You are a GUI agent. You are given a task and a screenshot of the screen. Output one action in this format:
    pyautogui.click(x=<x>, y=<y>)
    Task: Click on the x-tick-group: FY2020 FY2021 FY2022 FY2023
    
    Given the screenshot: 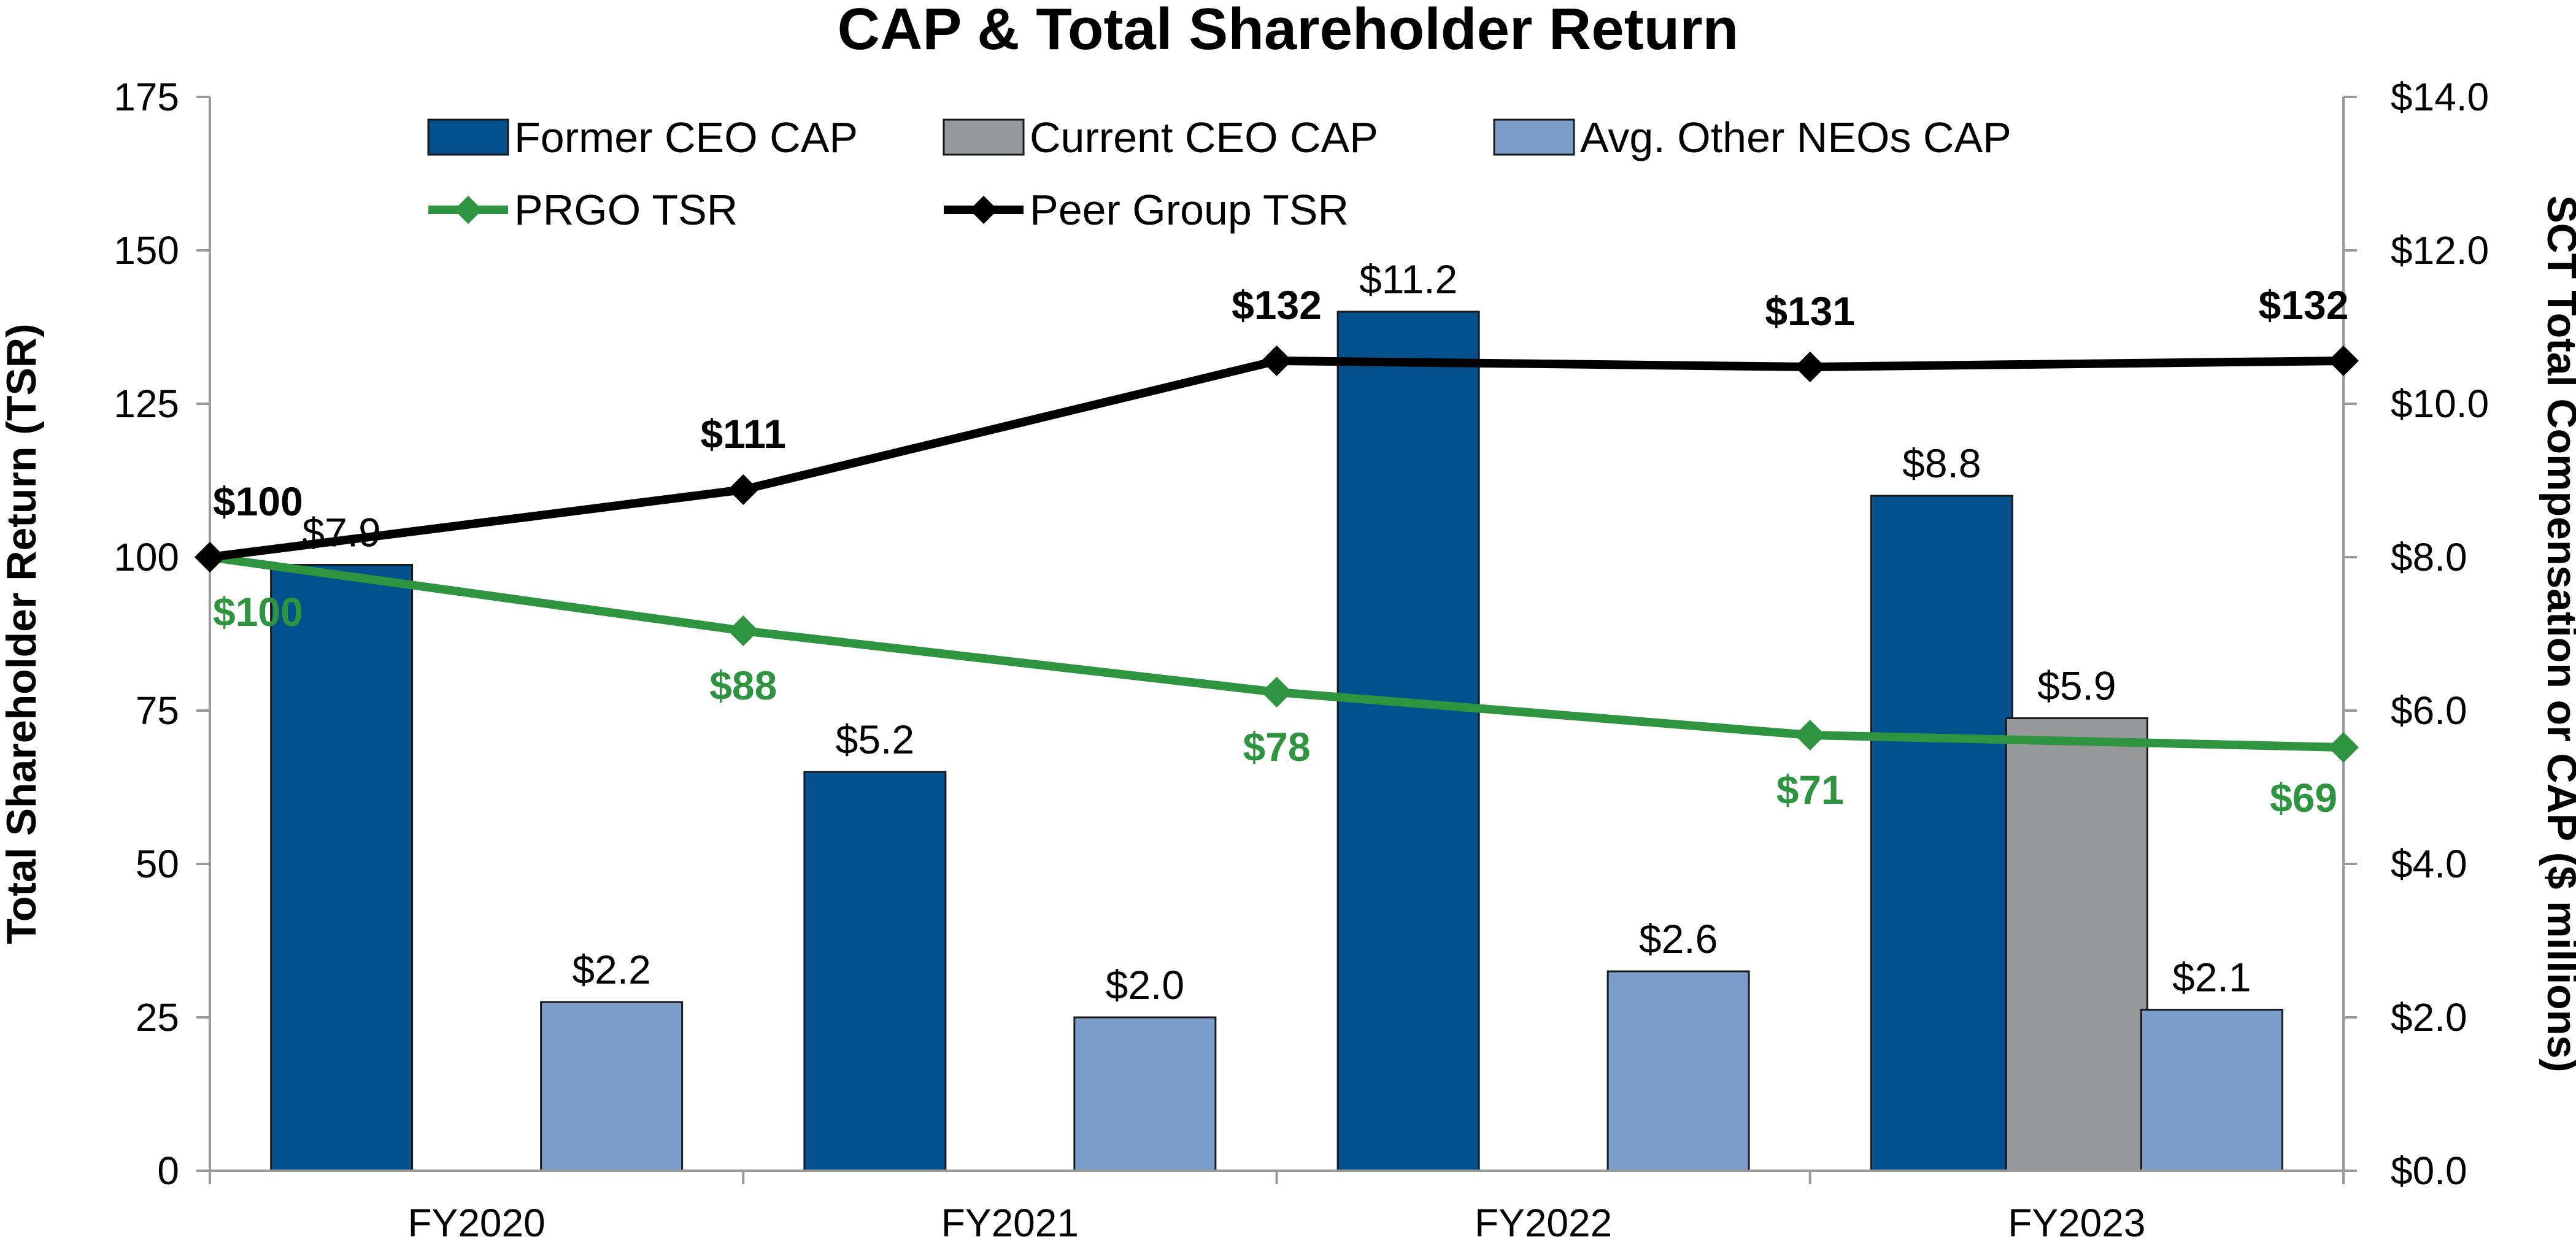 What is the action you would take?
    pyautogui.click(x=1277, y=1208)
    